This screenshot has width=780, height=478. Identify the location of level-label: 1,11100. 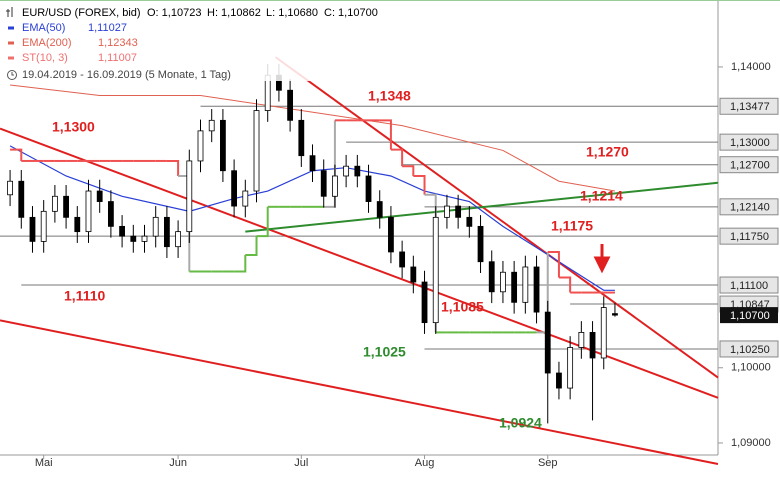
(749, 286).